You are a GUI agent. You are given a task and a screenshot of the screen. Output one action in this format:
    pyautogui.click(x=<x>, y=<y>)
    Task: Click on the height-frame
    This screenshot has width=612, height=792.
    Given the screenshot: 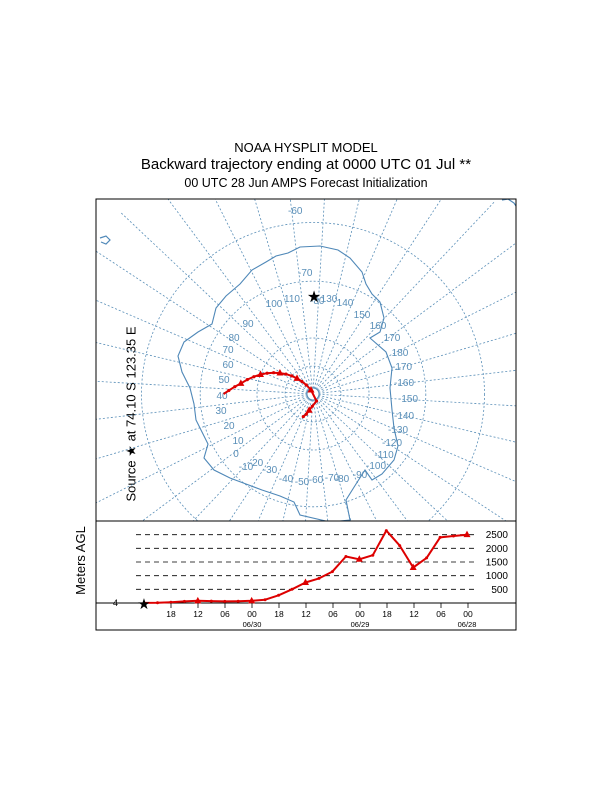 What is the action you would take?
    pyautogui.click(x=306, y=575)
    